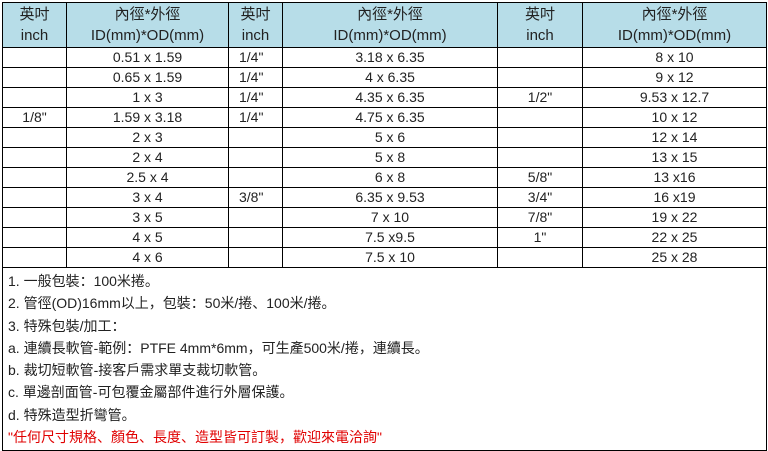 The image size is (768, 451). Describe the element at coordinates (384, 77) in the screenshot. I see `data-row: 0.65 x 1.59 1/4" 4 x 6.35 9 x 12` at that location.